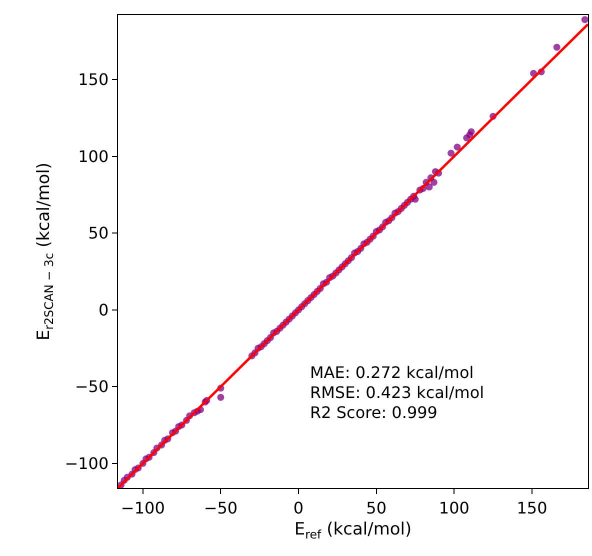  Describe the element at coordinates (98, 233) in the screenshot. I see `y-tick-label: 50` at that location.